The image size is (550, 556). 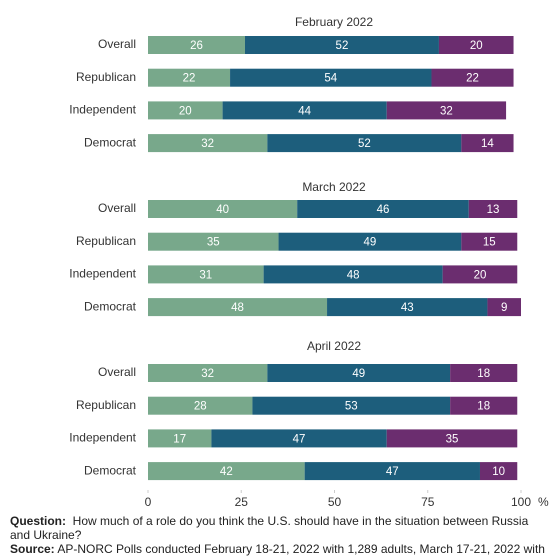 I want to click on x-tick-label: 100, so click(x=521, y=502).